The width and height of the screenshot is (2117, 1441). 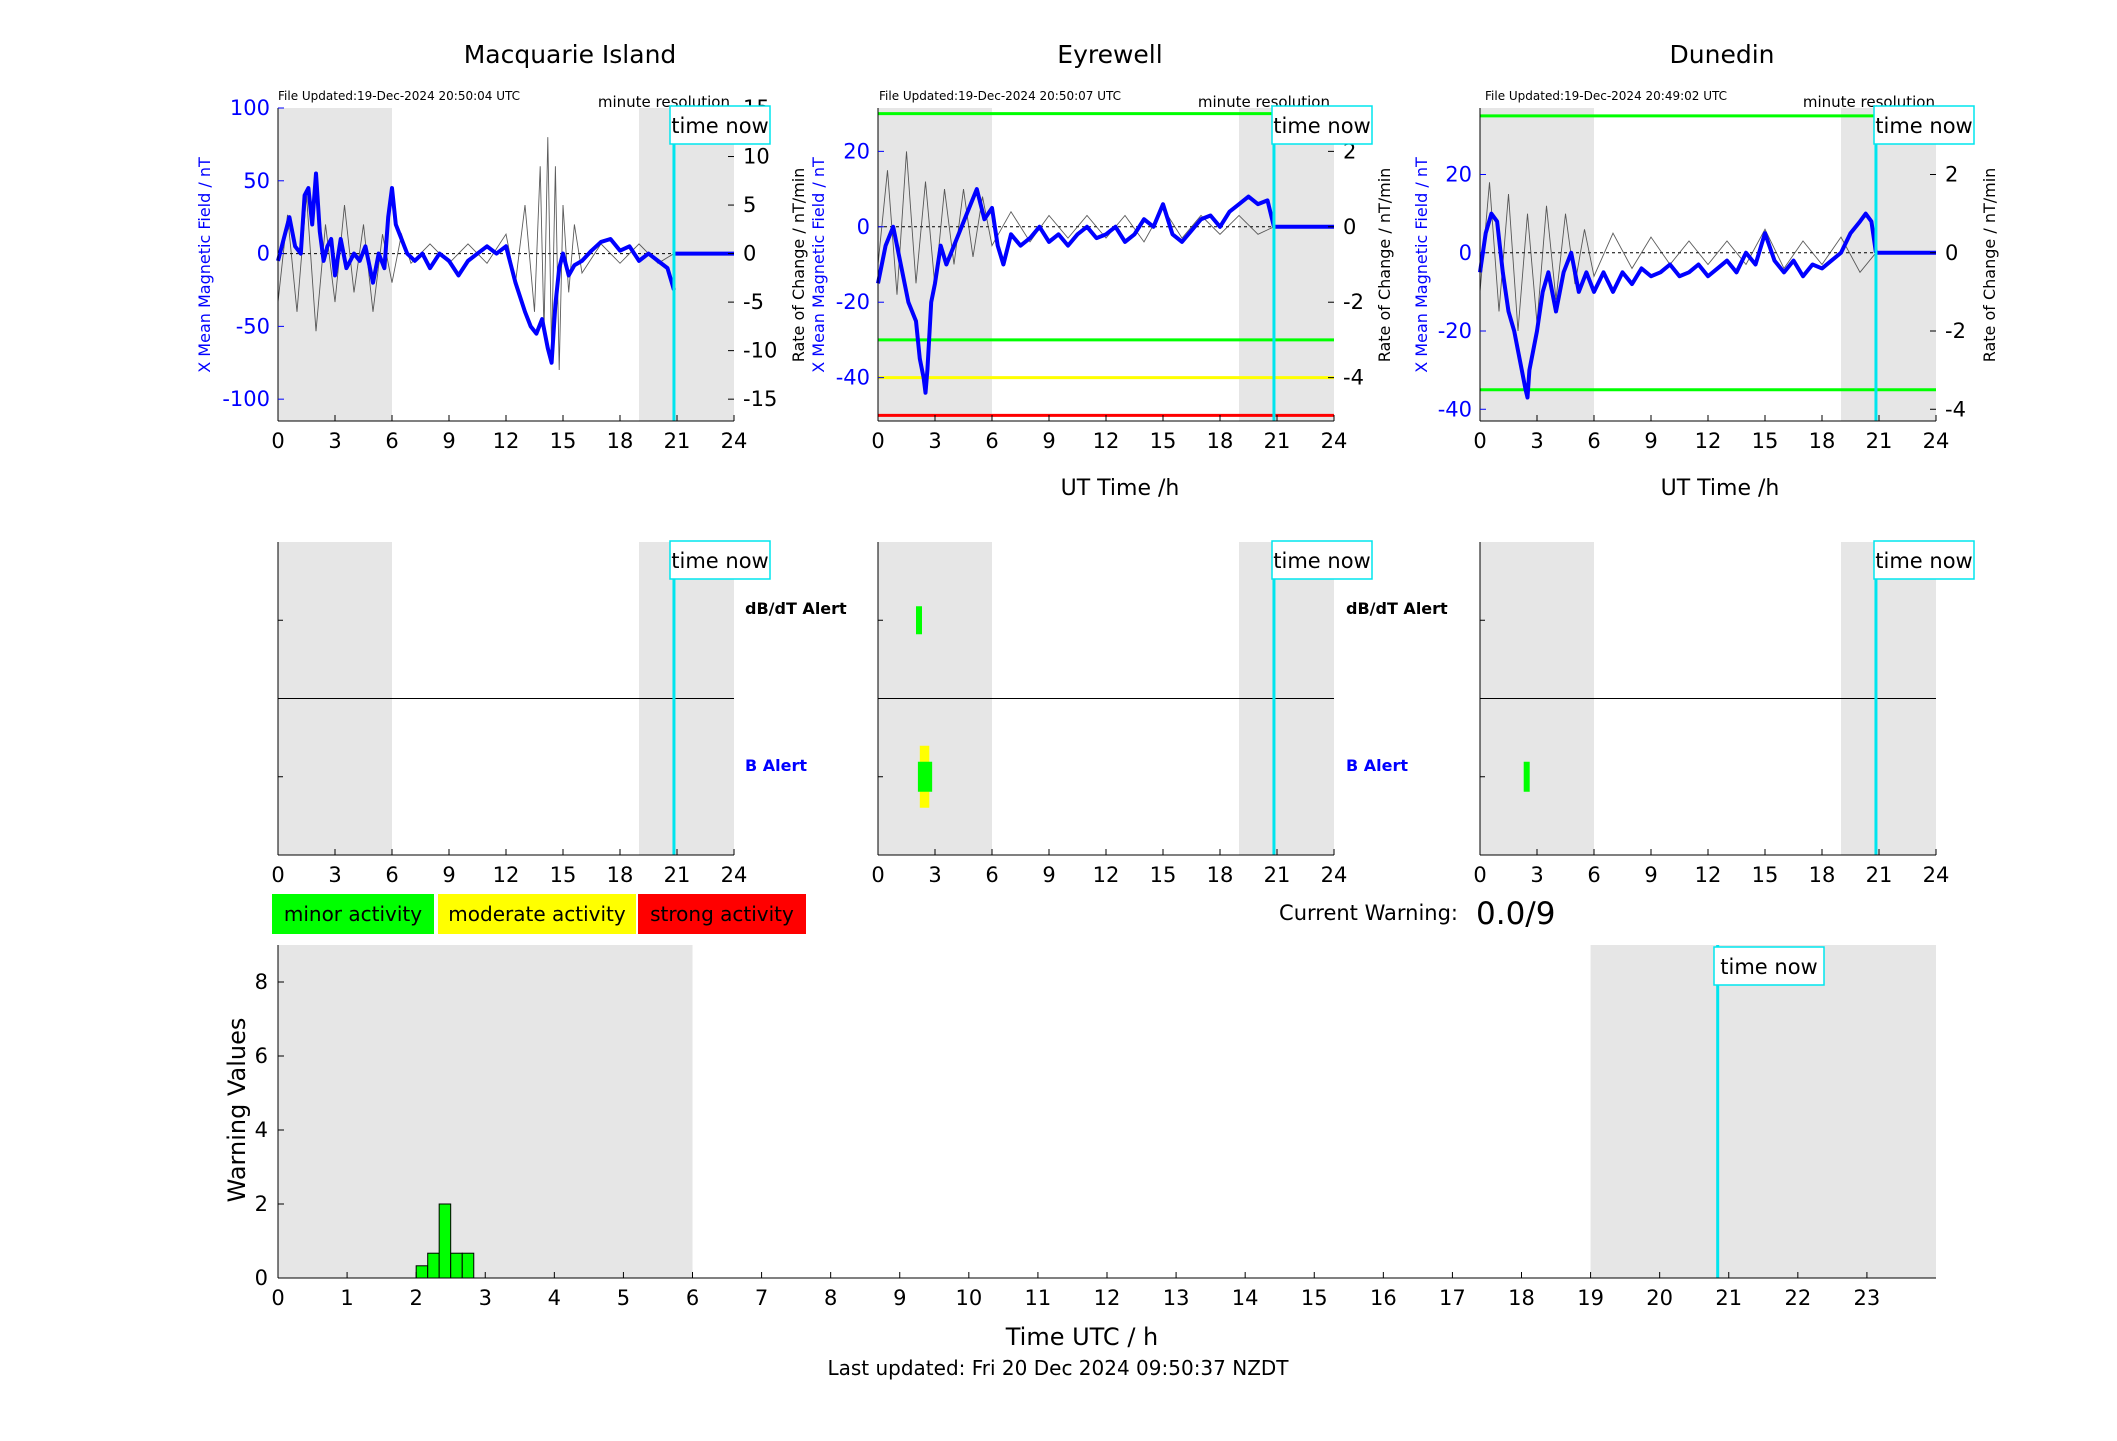 I want to click on right-y-tick-label: 5, so click(x=749, y=205).